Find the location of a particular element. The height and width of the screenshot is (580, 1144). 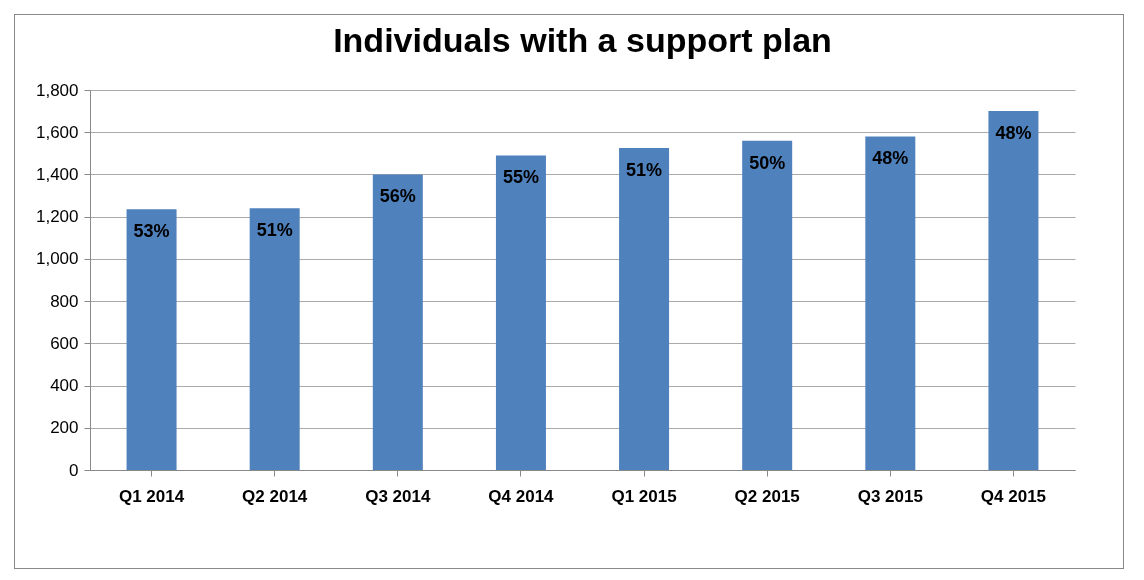

y-tick-label: 1,000 is located at coordinates (57, 259).